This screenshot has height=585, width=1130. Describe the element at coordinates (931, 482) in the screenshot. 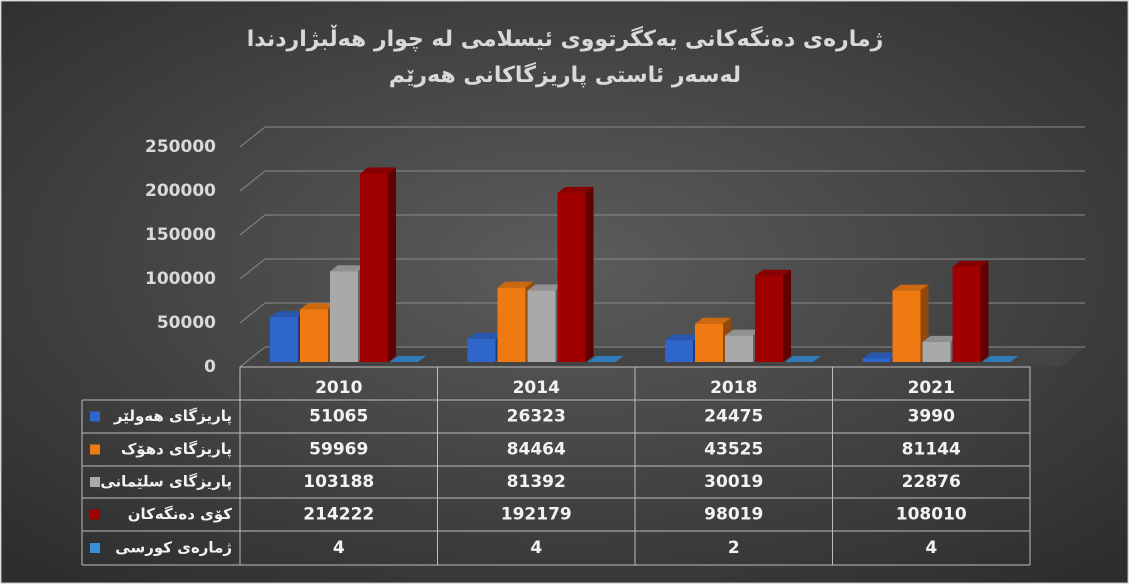

I see `table-cell: 22876` at that location.